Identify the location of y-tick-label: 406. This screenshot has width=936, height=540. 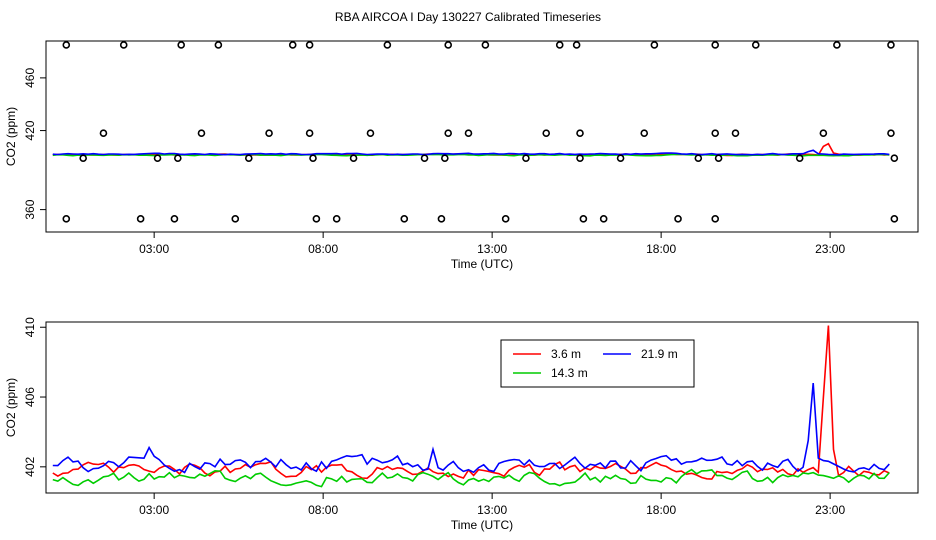
(30, 397).